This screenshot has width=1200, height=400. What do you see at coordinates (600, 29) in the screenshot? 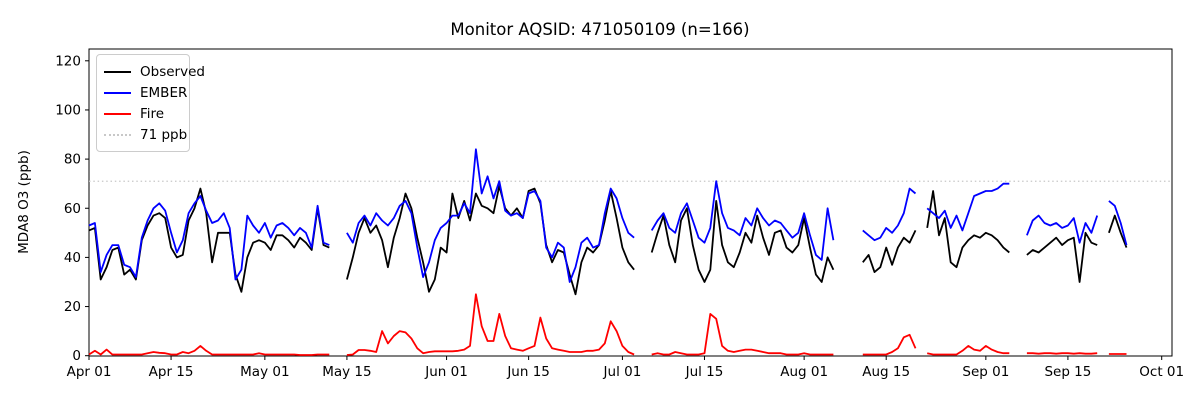
I see `chart-title: Monitor AQSID: 471050109 (n=166)` at bounding box center [600, 29].